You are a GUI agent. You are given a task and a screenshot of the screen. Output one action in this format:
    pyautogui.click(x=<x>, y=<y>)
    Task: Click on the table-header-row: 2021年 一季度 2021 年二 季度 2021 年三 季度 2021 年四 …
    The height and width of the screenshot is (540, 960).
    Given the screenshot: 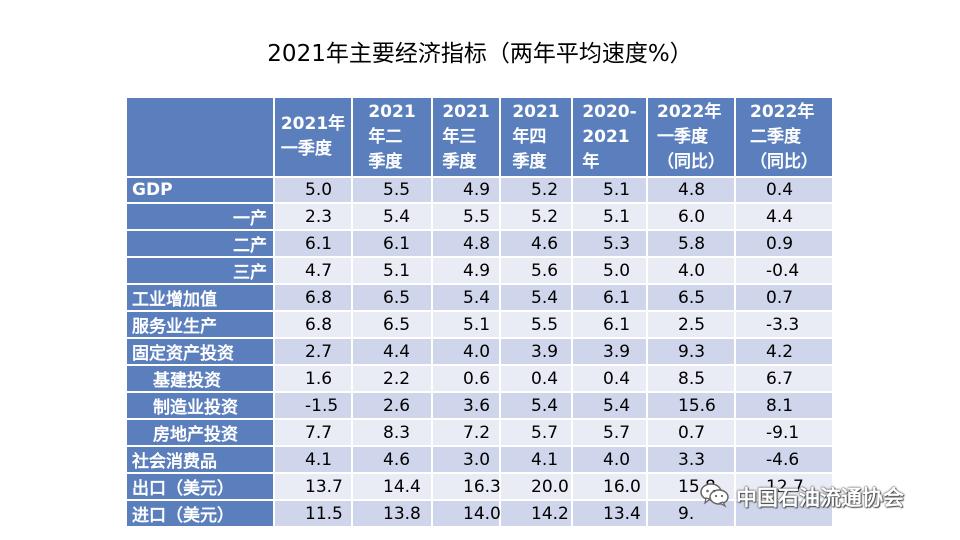 What is the action you would take?
    pyautogui.click(x=479, y=137)
    